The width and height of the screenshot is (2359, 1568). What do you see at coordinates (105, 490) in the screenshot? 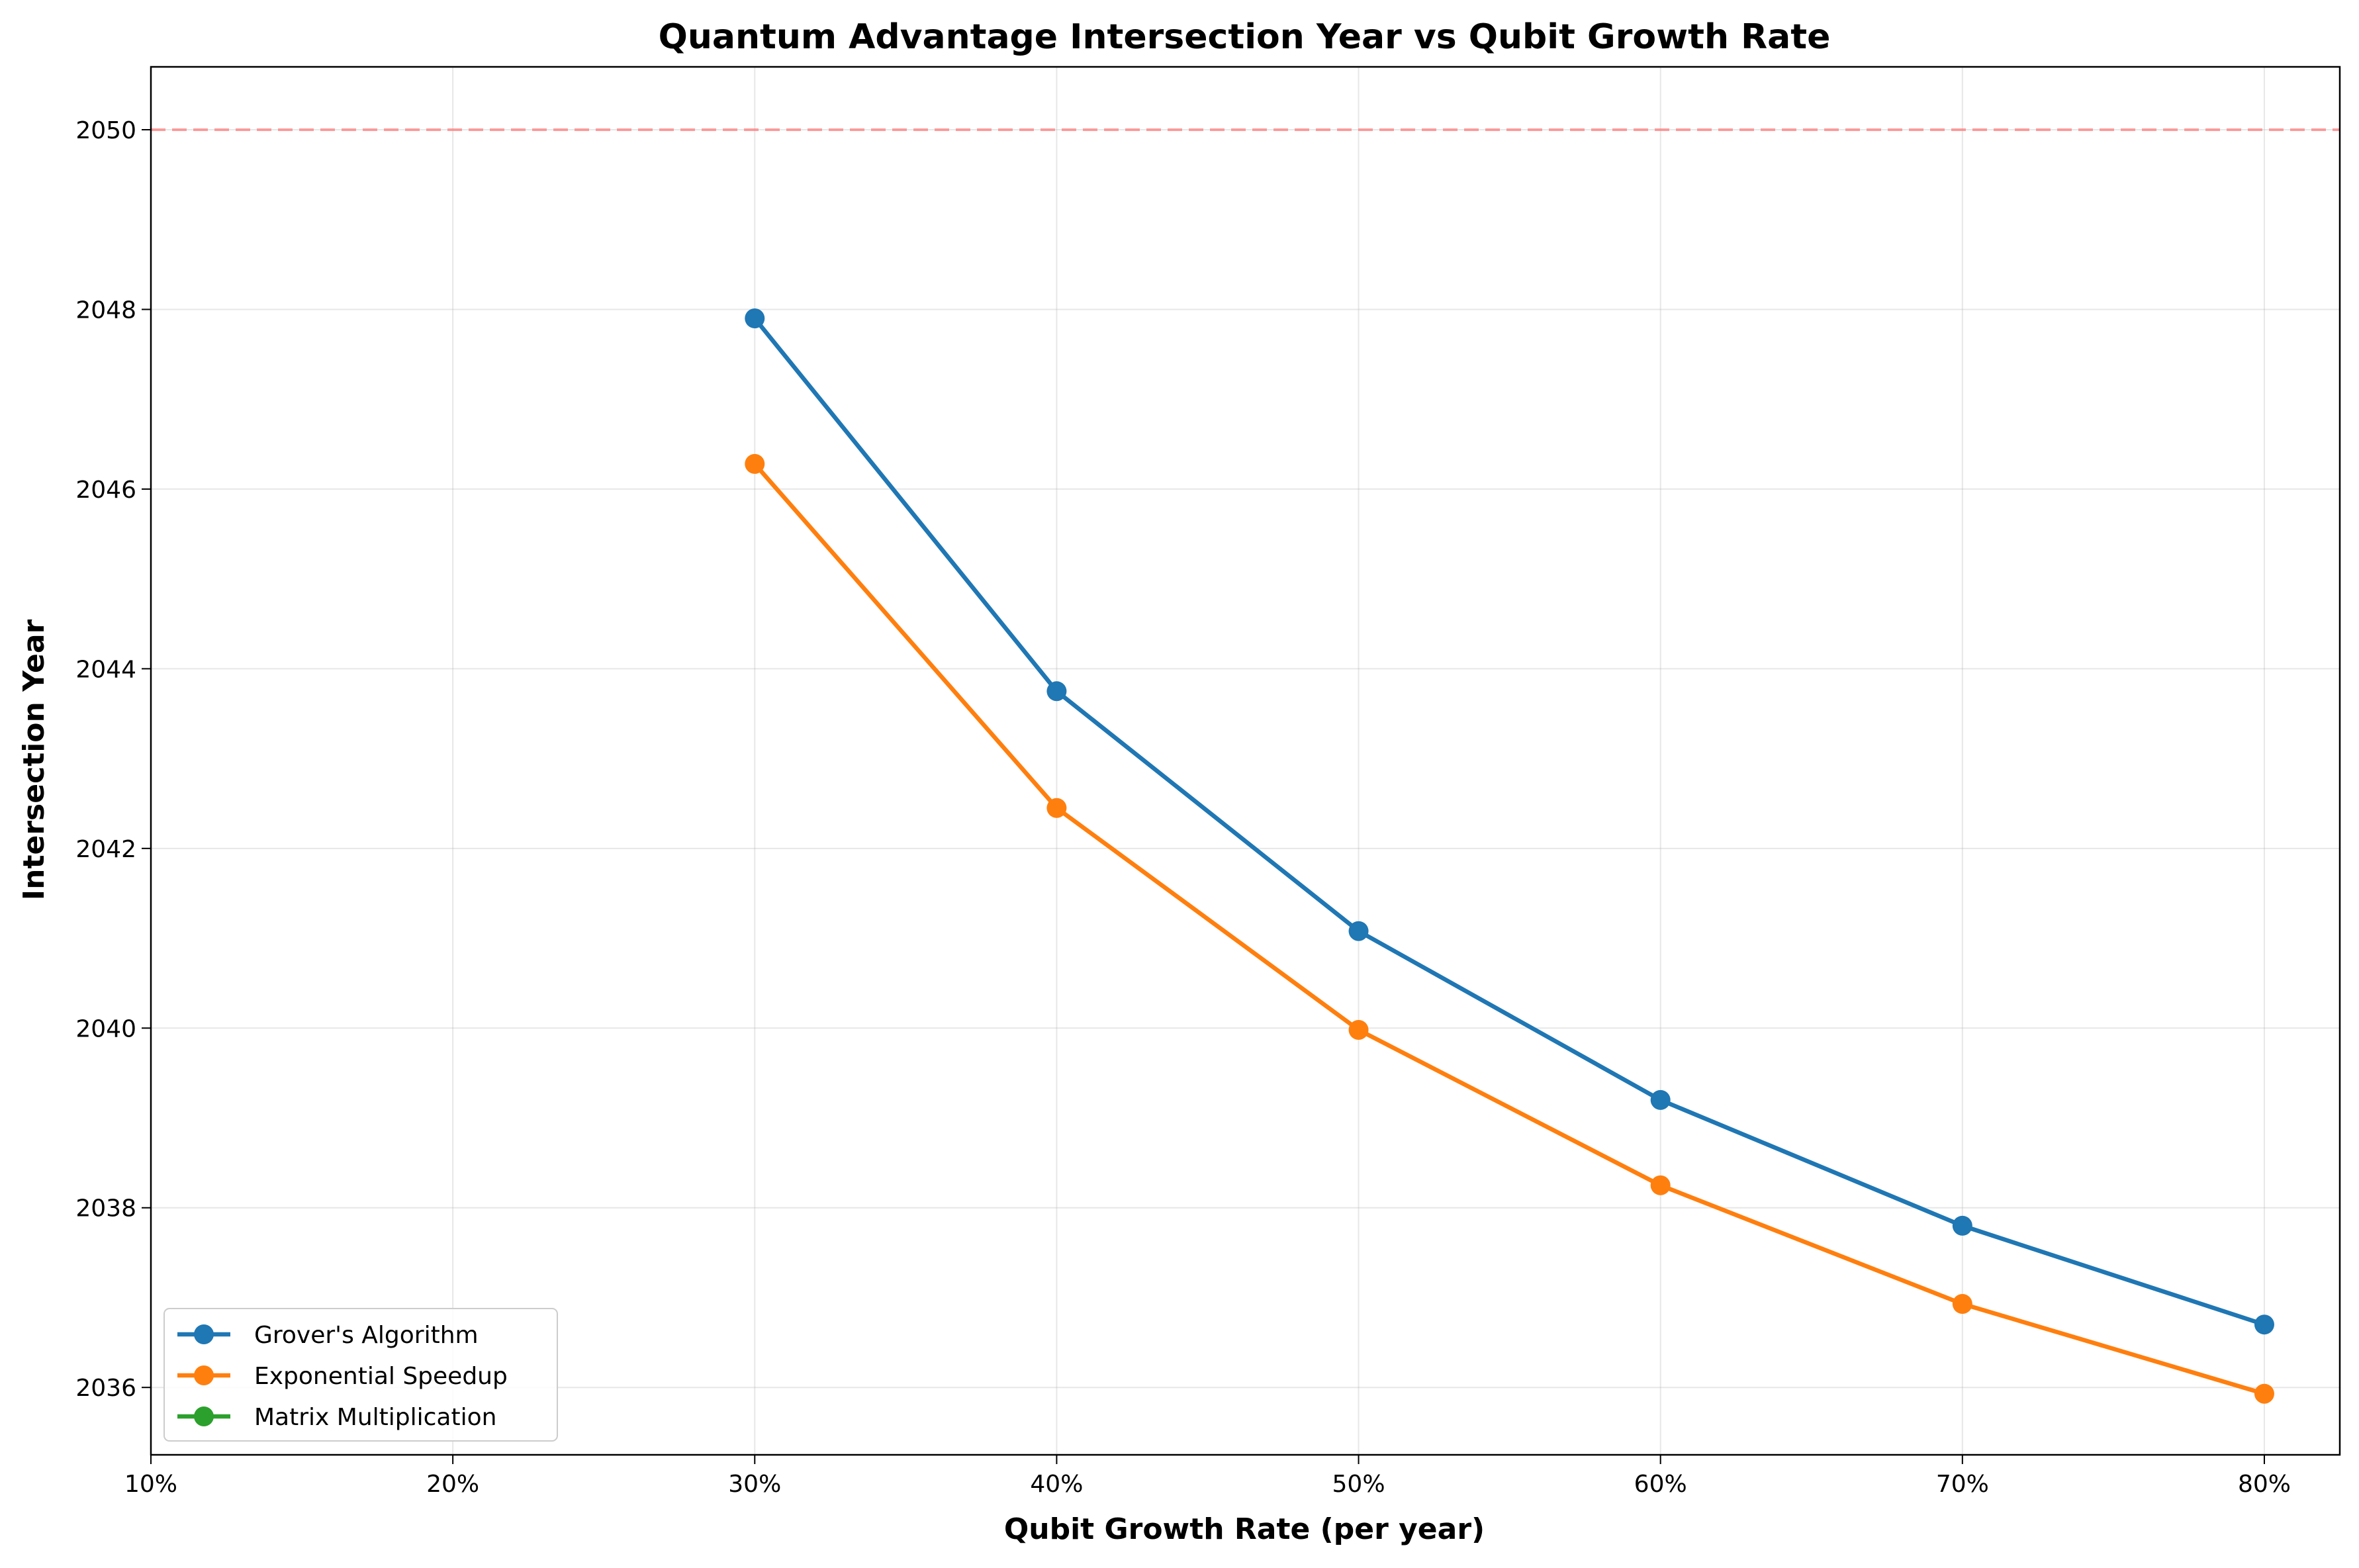
I see `y-tick-label: 2046` at bounding box center [105, 490].